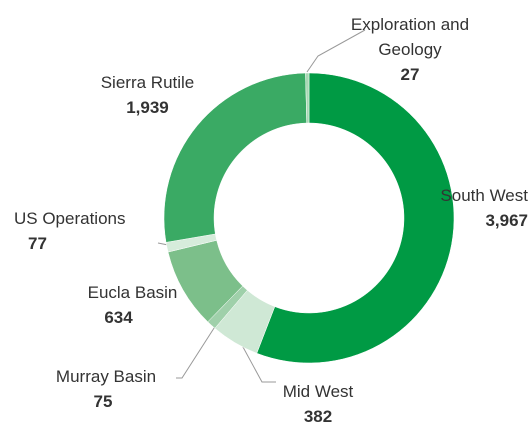 Image resolution: width=531 pixels, height=429 pixels. I want to click on label: US Operations 77, so click(89, 231).